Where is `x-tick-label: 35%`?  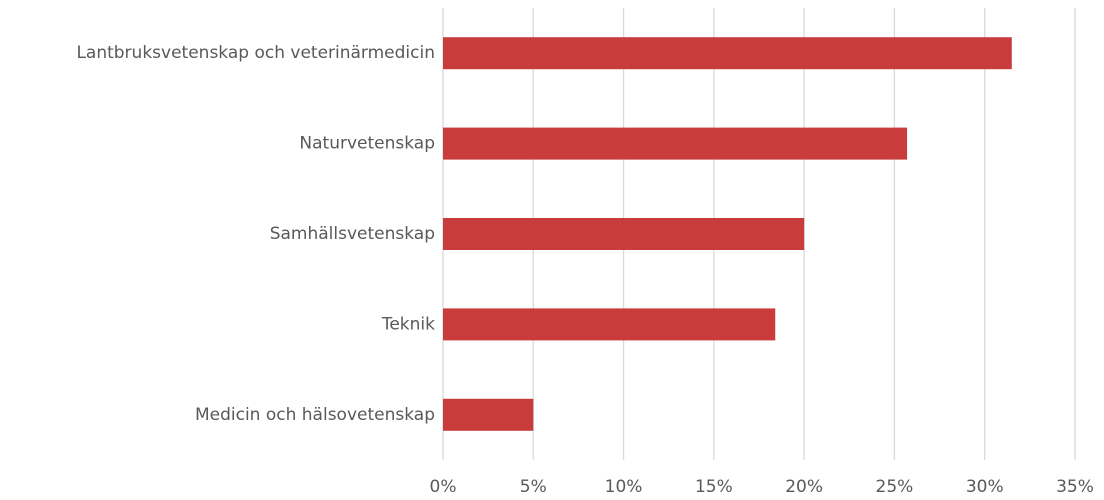
x-tick-label: 35% is located at coordinates (1075, 487).